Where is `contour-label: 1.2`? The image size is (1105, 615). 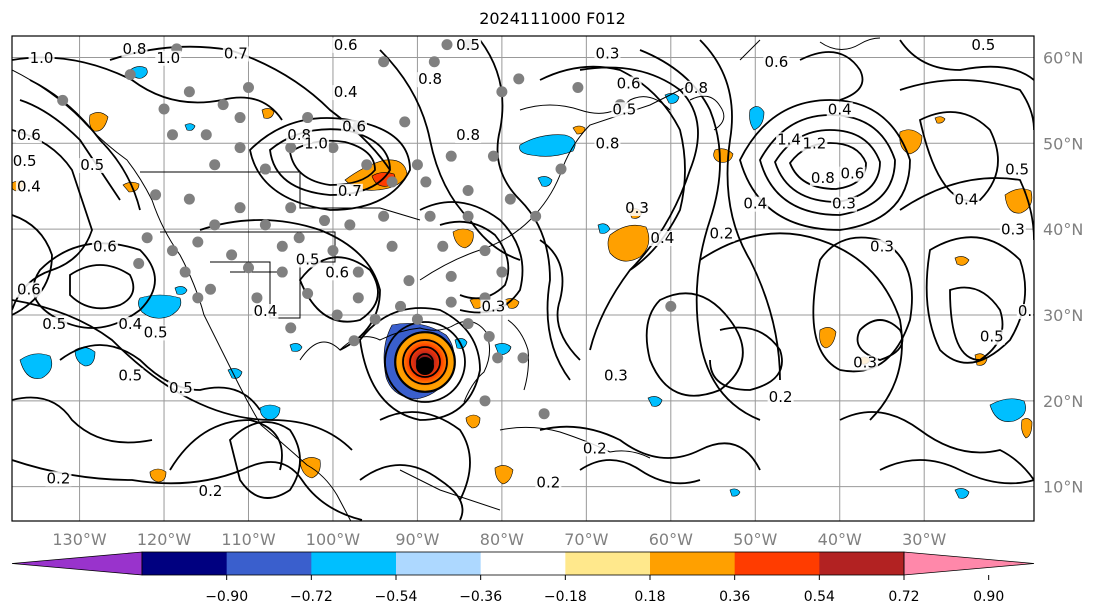 contour-label: 1.2 is located at coordinates (814, 144).